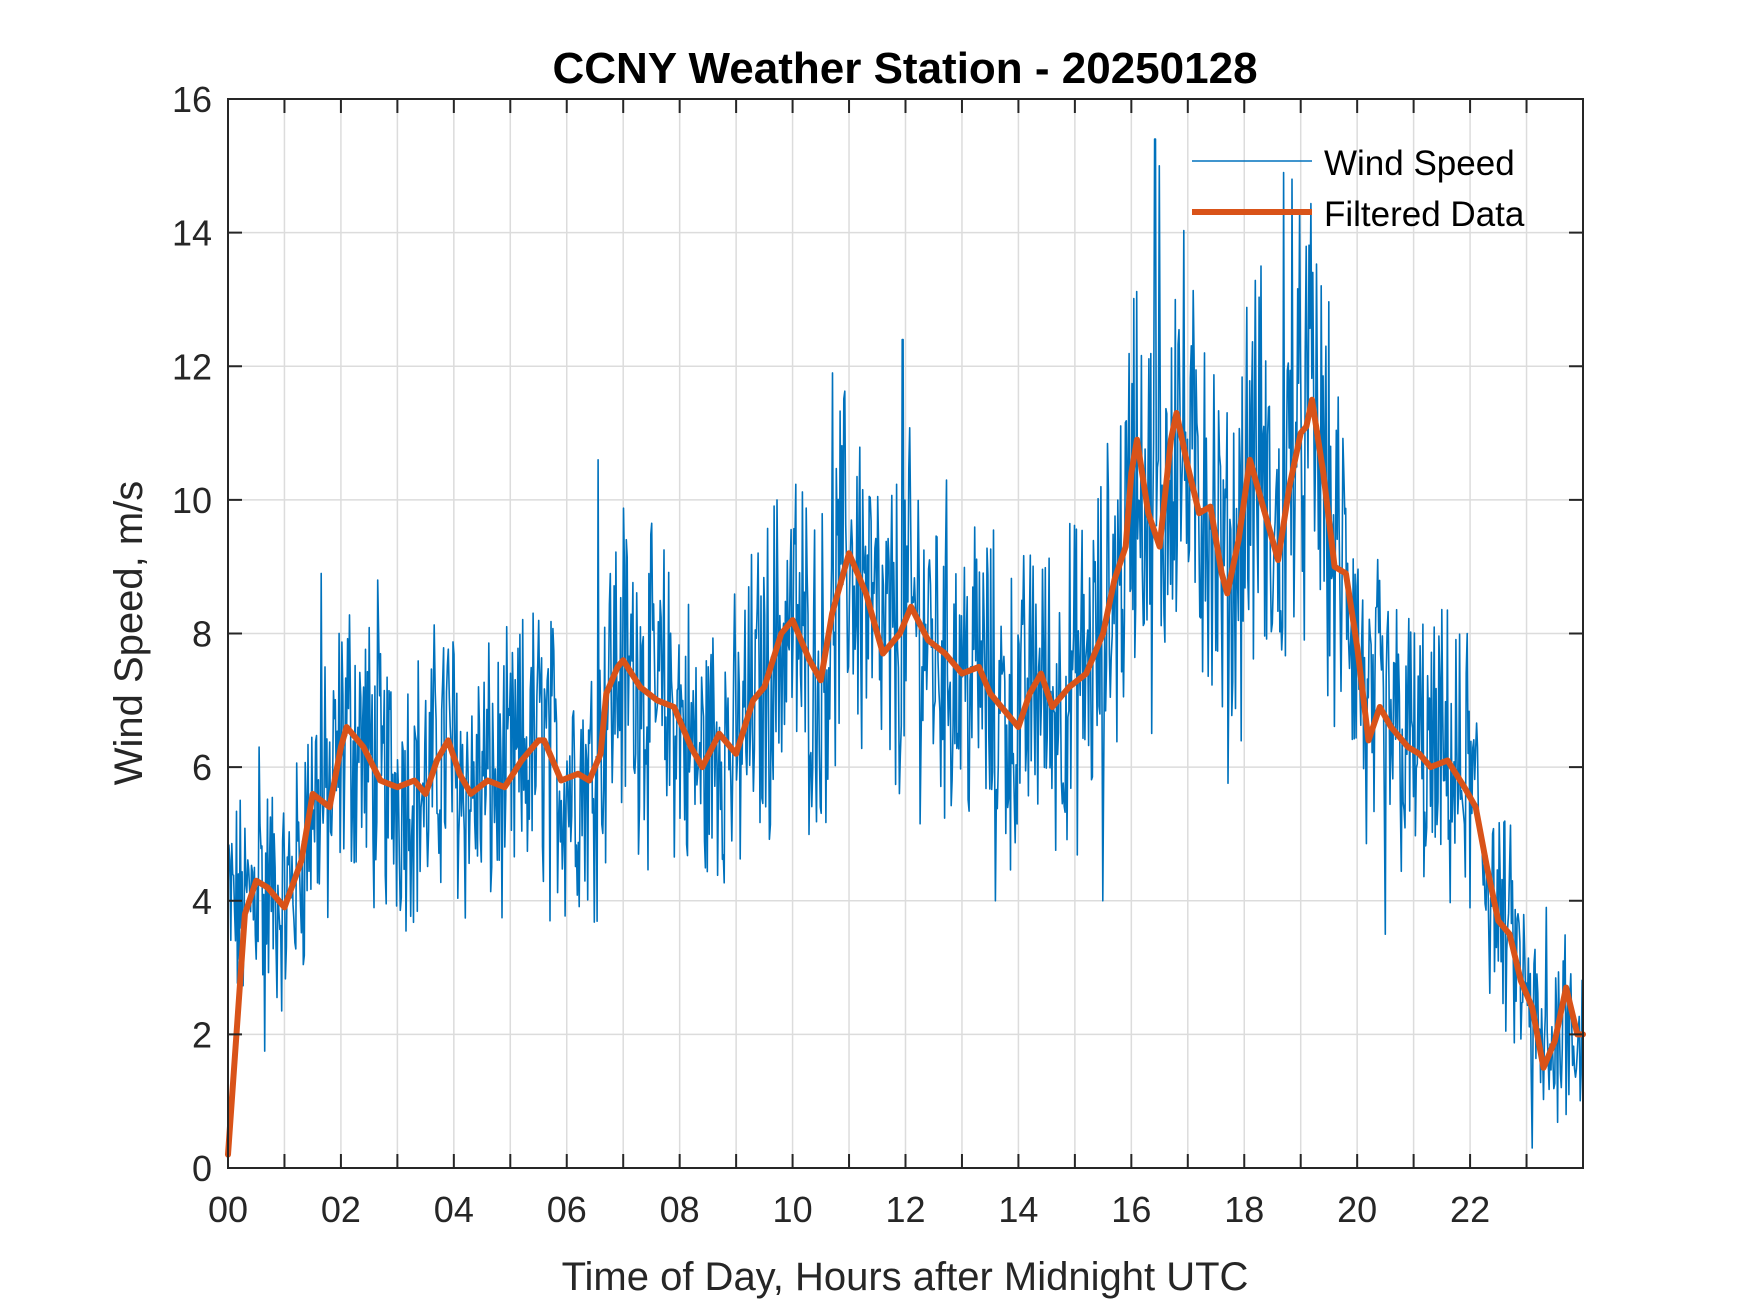  What do you see at coordinates (904, 68) in the screenshot?
I see `chart-title: CCNY Weather Station - 20250128` at bounding box center [904, 68].